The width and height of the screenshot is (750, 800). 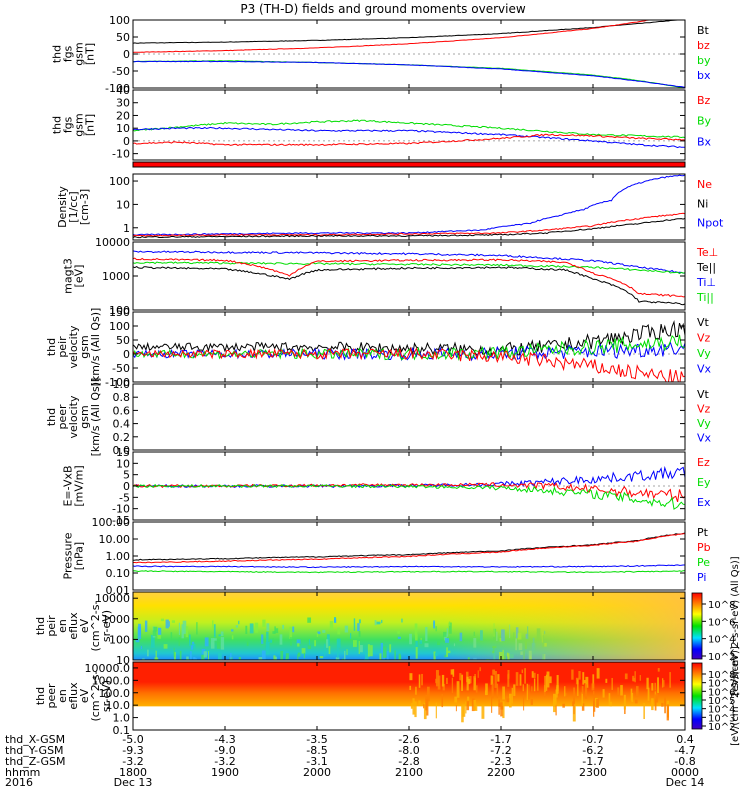 I want to click on series-line-Te||, so click(x=409, y=286).